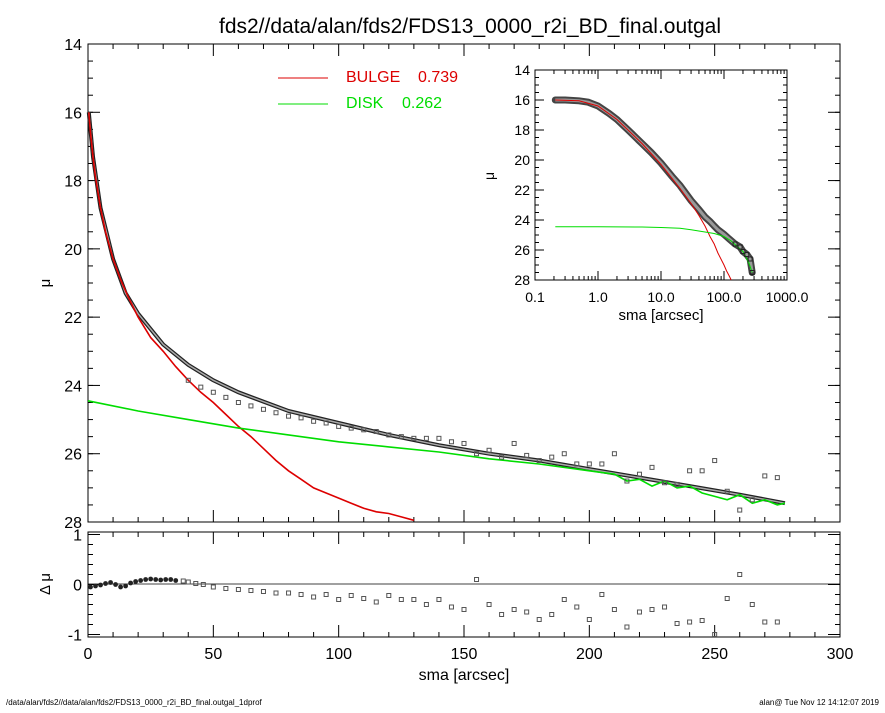 The height and width of the screenshot is (713, 885). What do you see at coordinates (522, 220) in the screenshot?
I see `inset-y-tick-label: 24` at bounding box center [522, 220].